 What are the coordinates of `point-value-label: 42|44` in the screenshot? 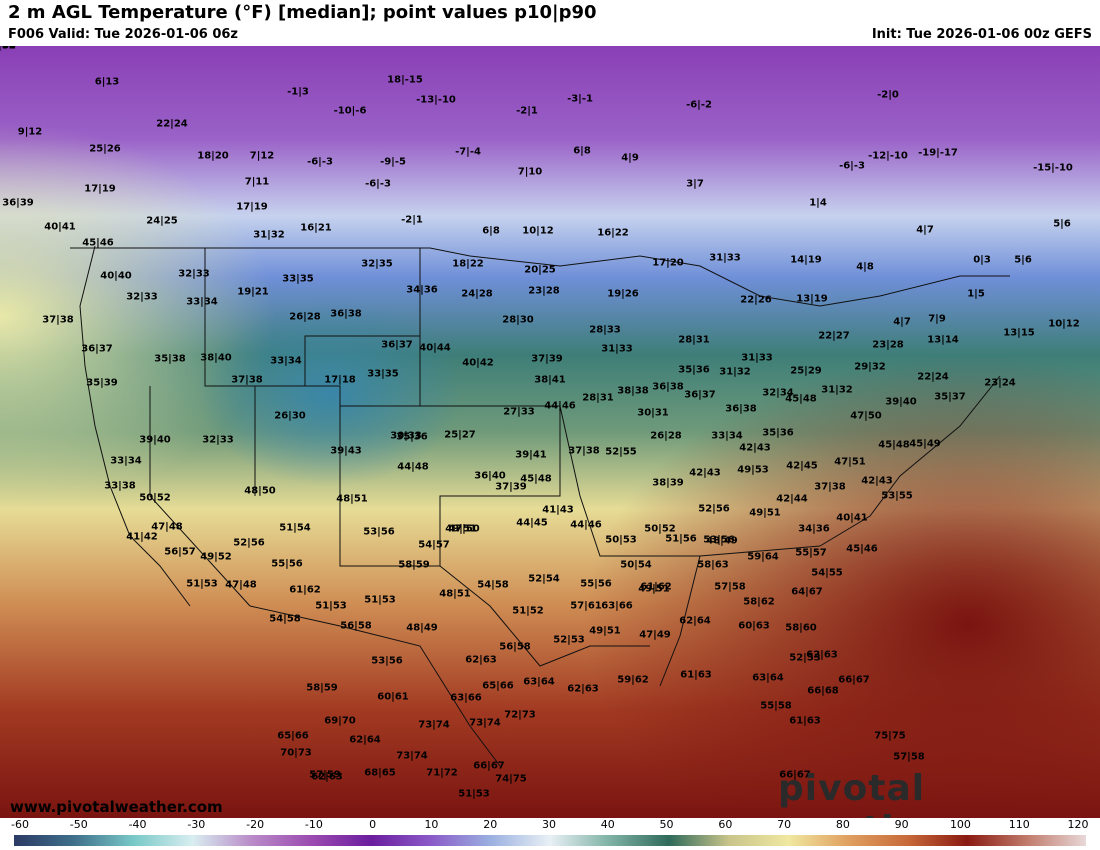 It's located at (792, 499).